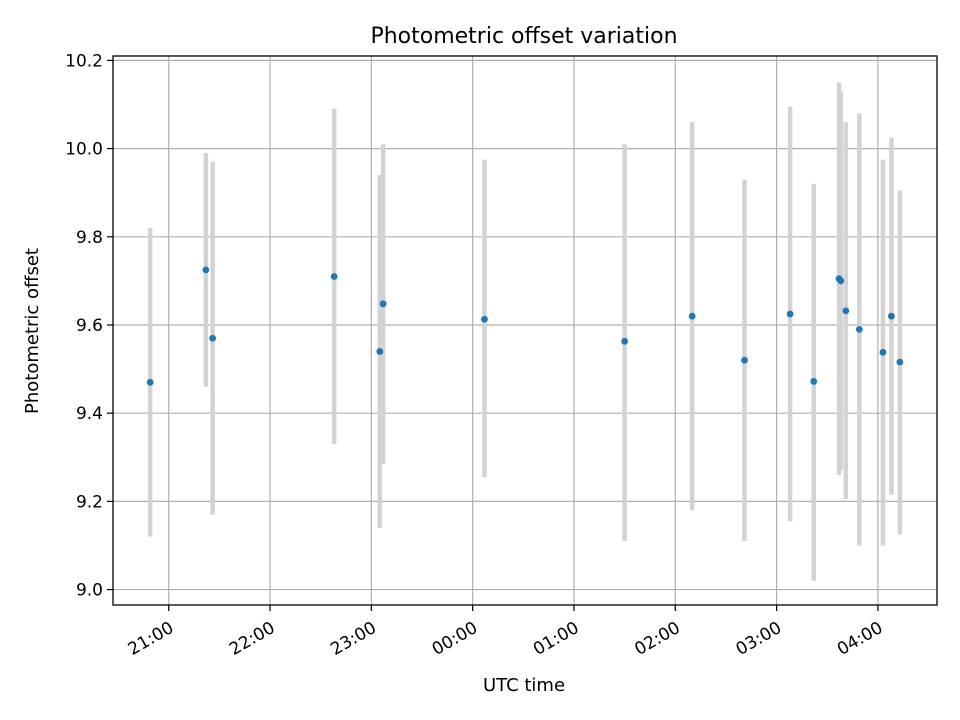 This screenshot has width=960, height=720. What do you see at coordinates (525, 326) in the screenshot?
I see `data-points` at bounding box center [525, 326].